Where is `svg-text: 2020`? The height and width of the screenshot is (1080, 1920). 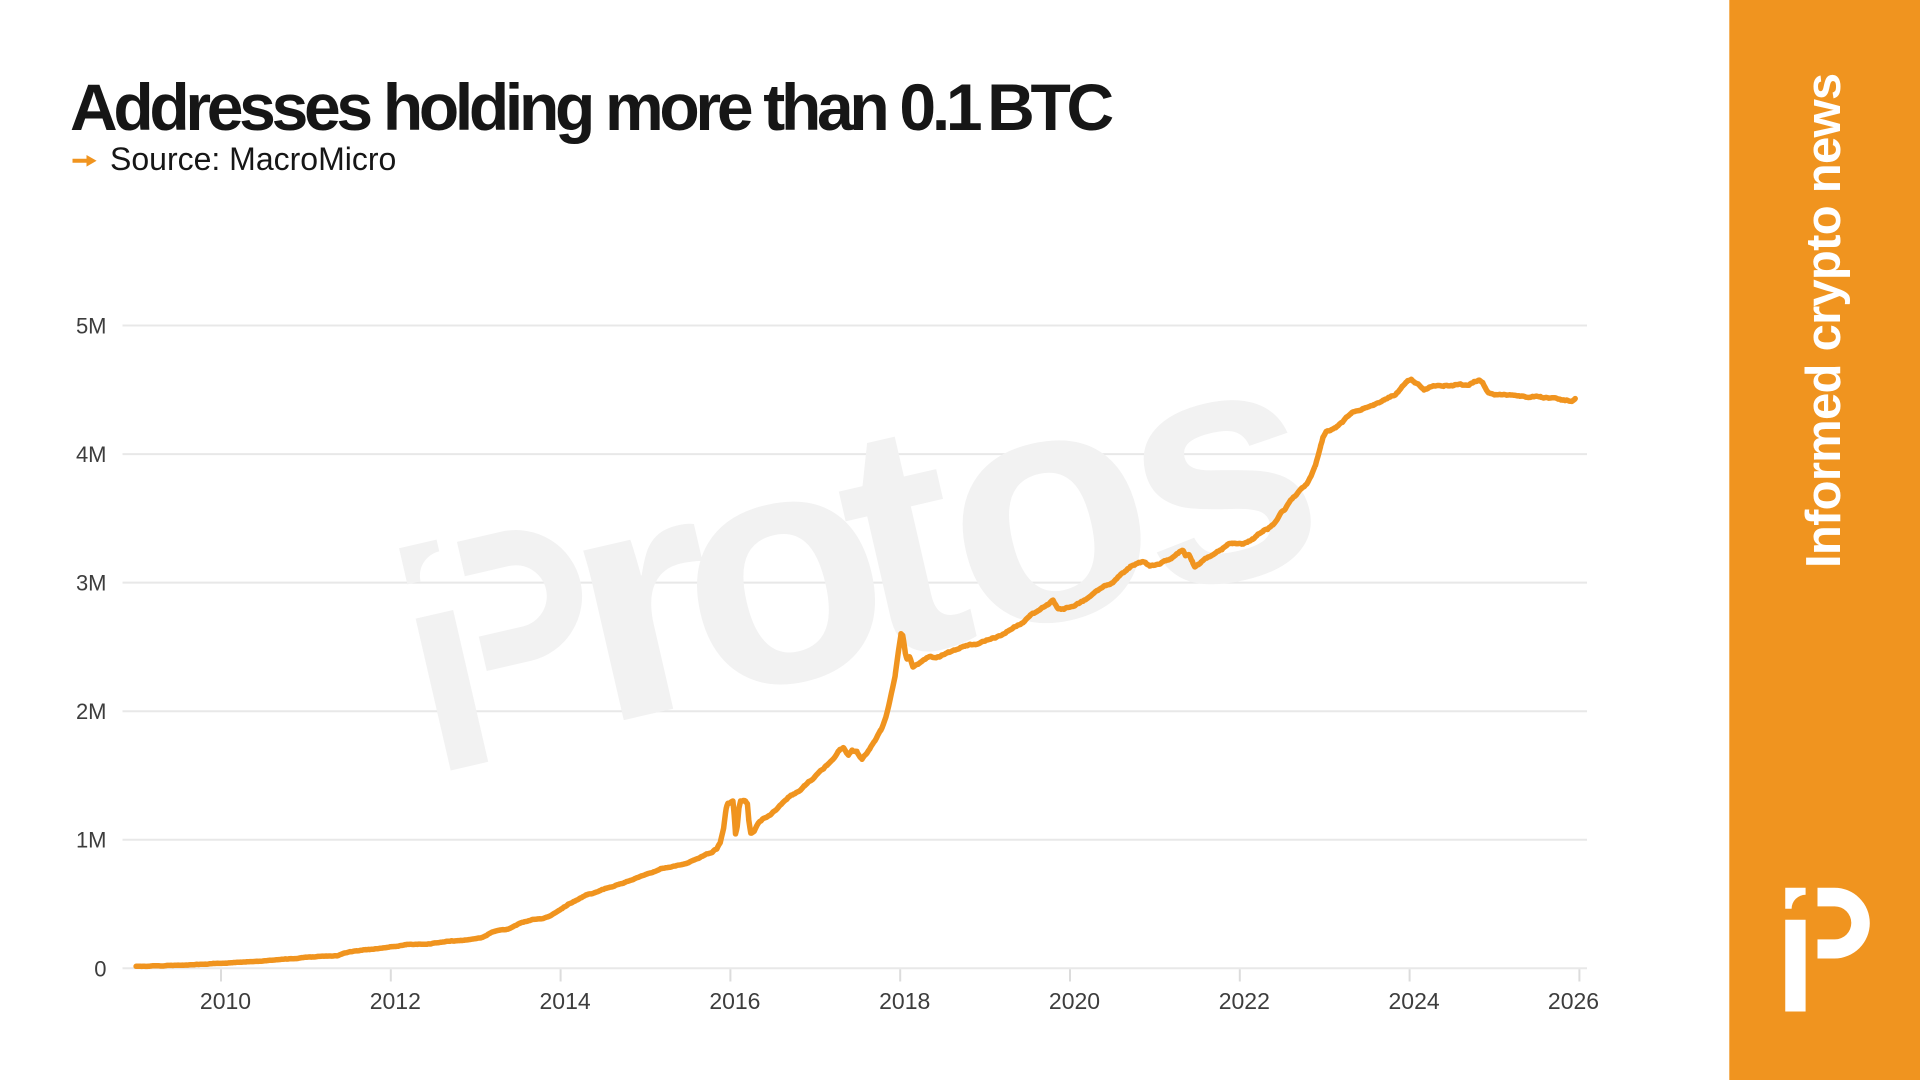
svg-text: 2020 is located at coordinates (1074, 1001).